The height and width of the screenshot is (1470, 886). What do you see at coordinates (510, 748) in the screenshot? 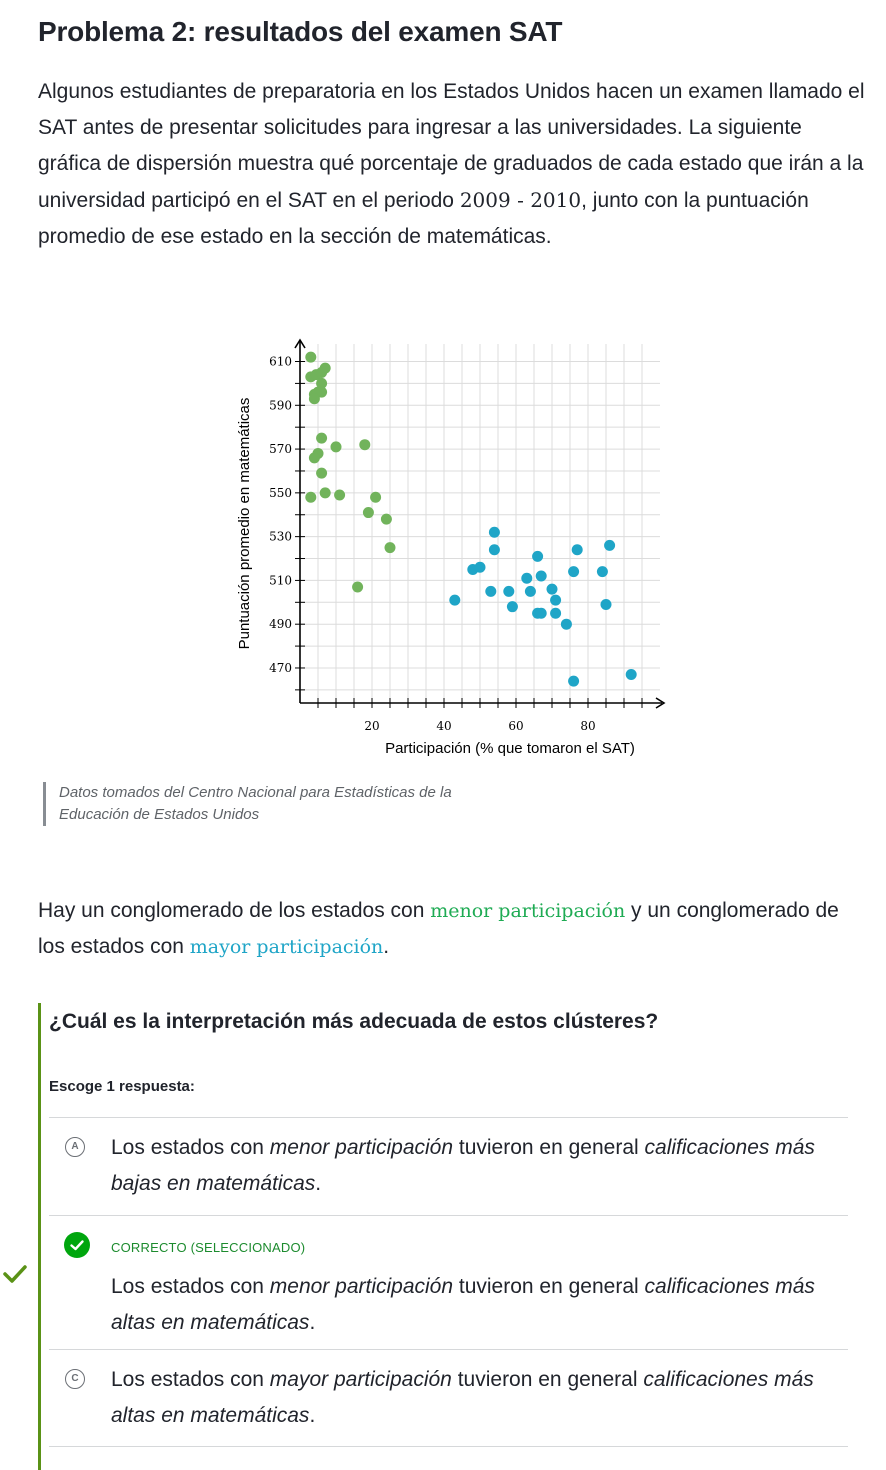
I see `x-axis-label: Participación (% que tomaron el SAT)` at bounding box center [510, 748].